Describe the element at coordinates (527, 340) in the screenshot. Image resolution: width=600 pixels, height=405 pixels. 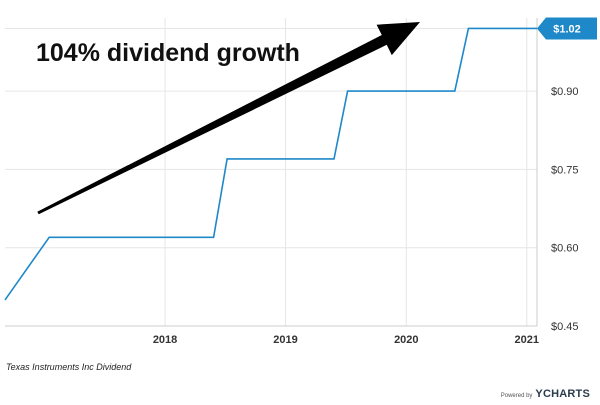
I see `x-tick-label: 2021` at that location.